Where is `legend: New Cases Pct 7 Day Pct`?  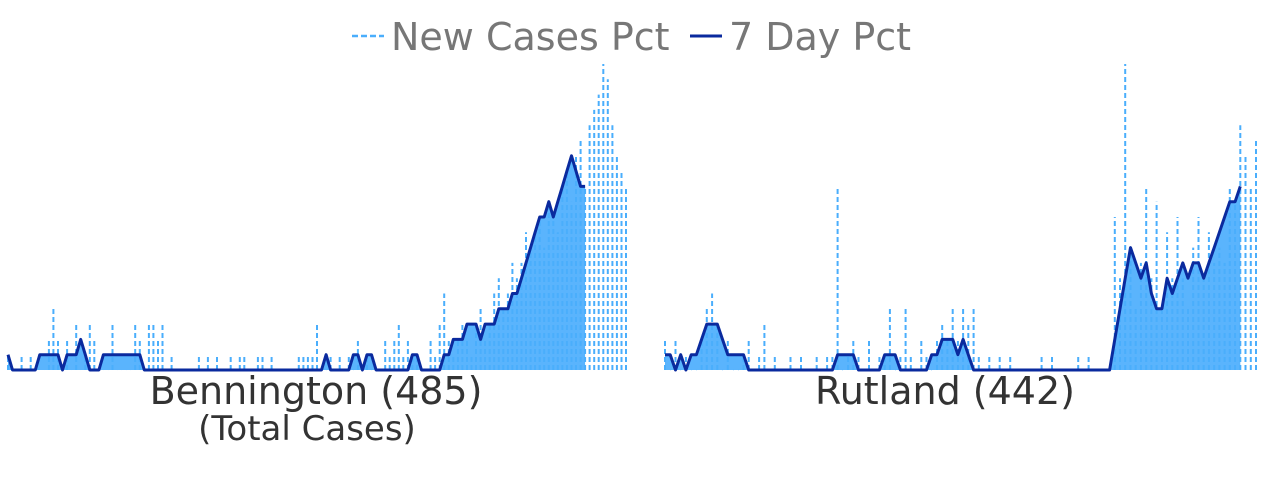 legend: New Cases Pct 7 Day Pct is located at coordinates (631, 37).